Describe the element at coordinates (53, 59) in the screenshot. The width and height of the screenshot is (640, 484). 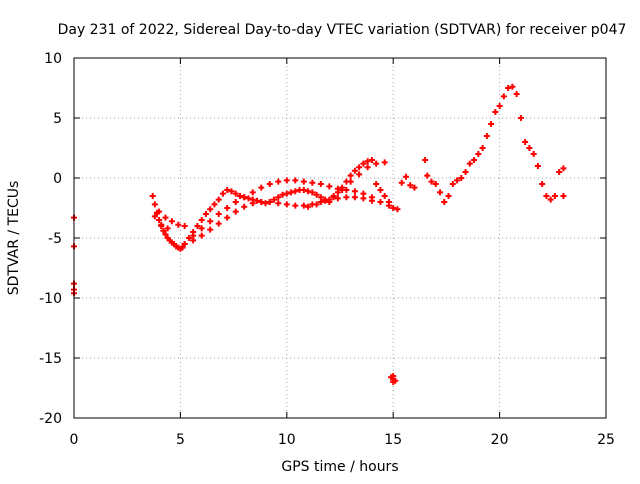
I see `y-tick-label: 10` at that location.